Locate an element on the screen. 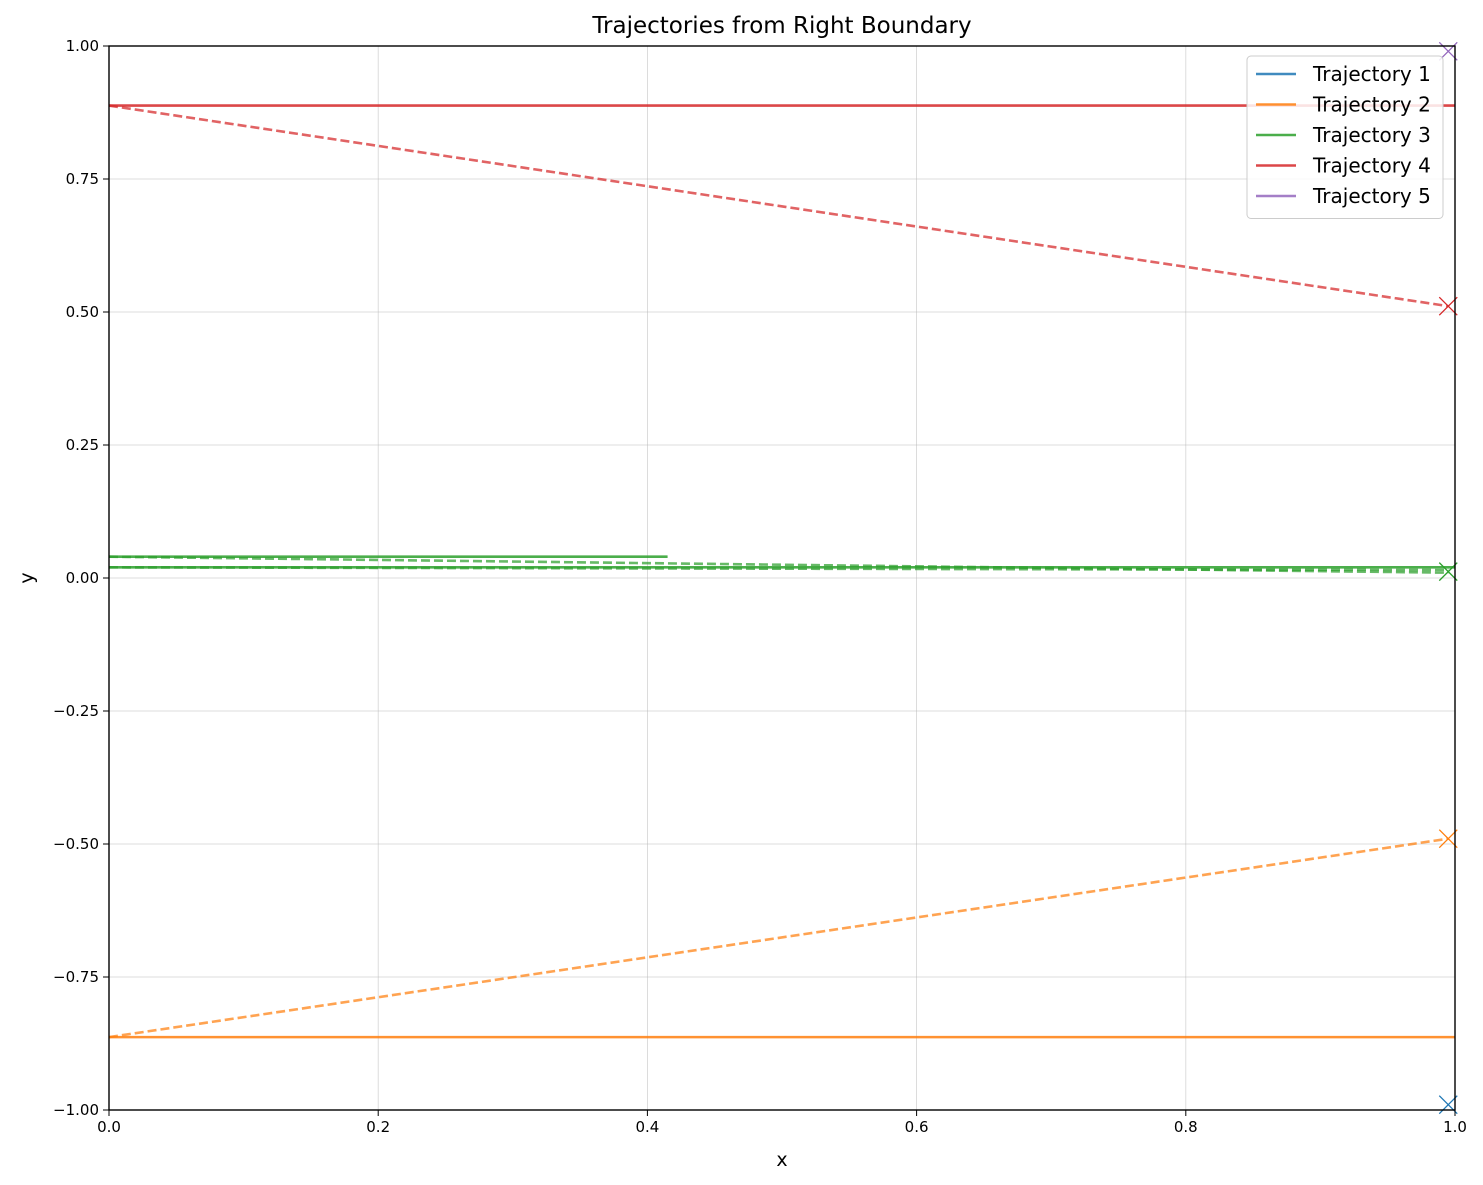  series-4-end-marker is located at coordinates (1448, 306).